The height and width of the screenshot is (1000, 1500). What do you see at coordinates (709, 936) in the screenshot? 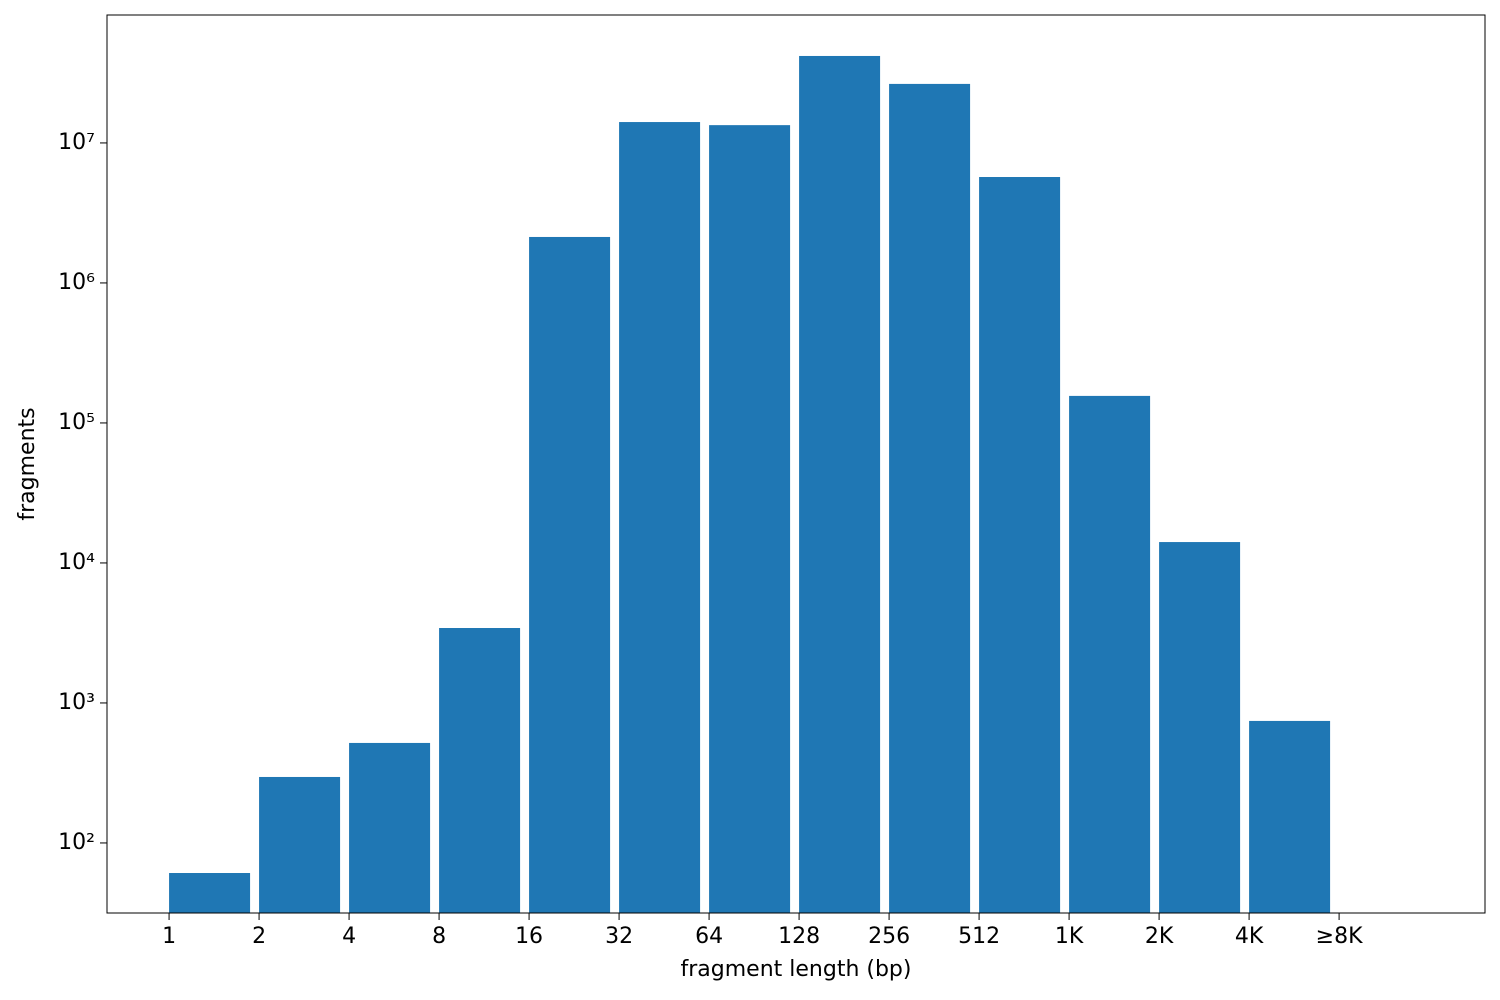
I see `x-tick-label: 64` at bounding box center [709, 936].